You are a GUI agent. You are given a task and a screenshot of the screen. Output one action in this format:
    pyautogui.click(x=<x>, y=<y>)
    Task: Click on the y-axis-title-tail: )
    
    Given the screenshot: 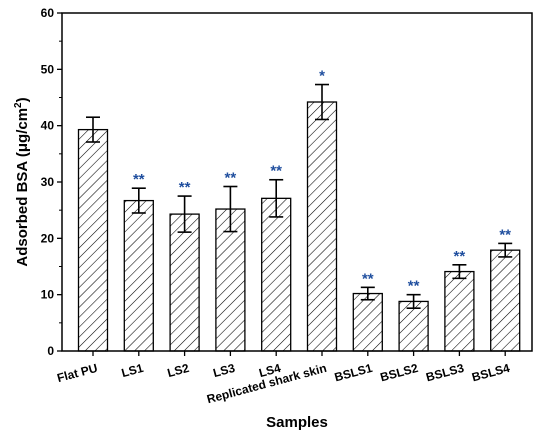 What is the action you would take?
    pyautogui.click(x=22, y=99)
    